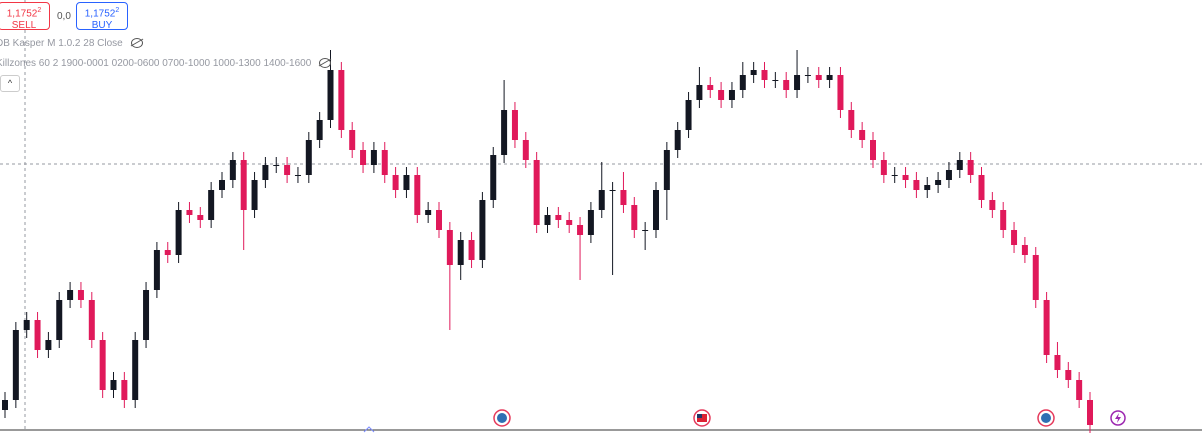  I want to click on buy-button: 1,17522 BUY, so click(102, 17).